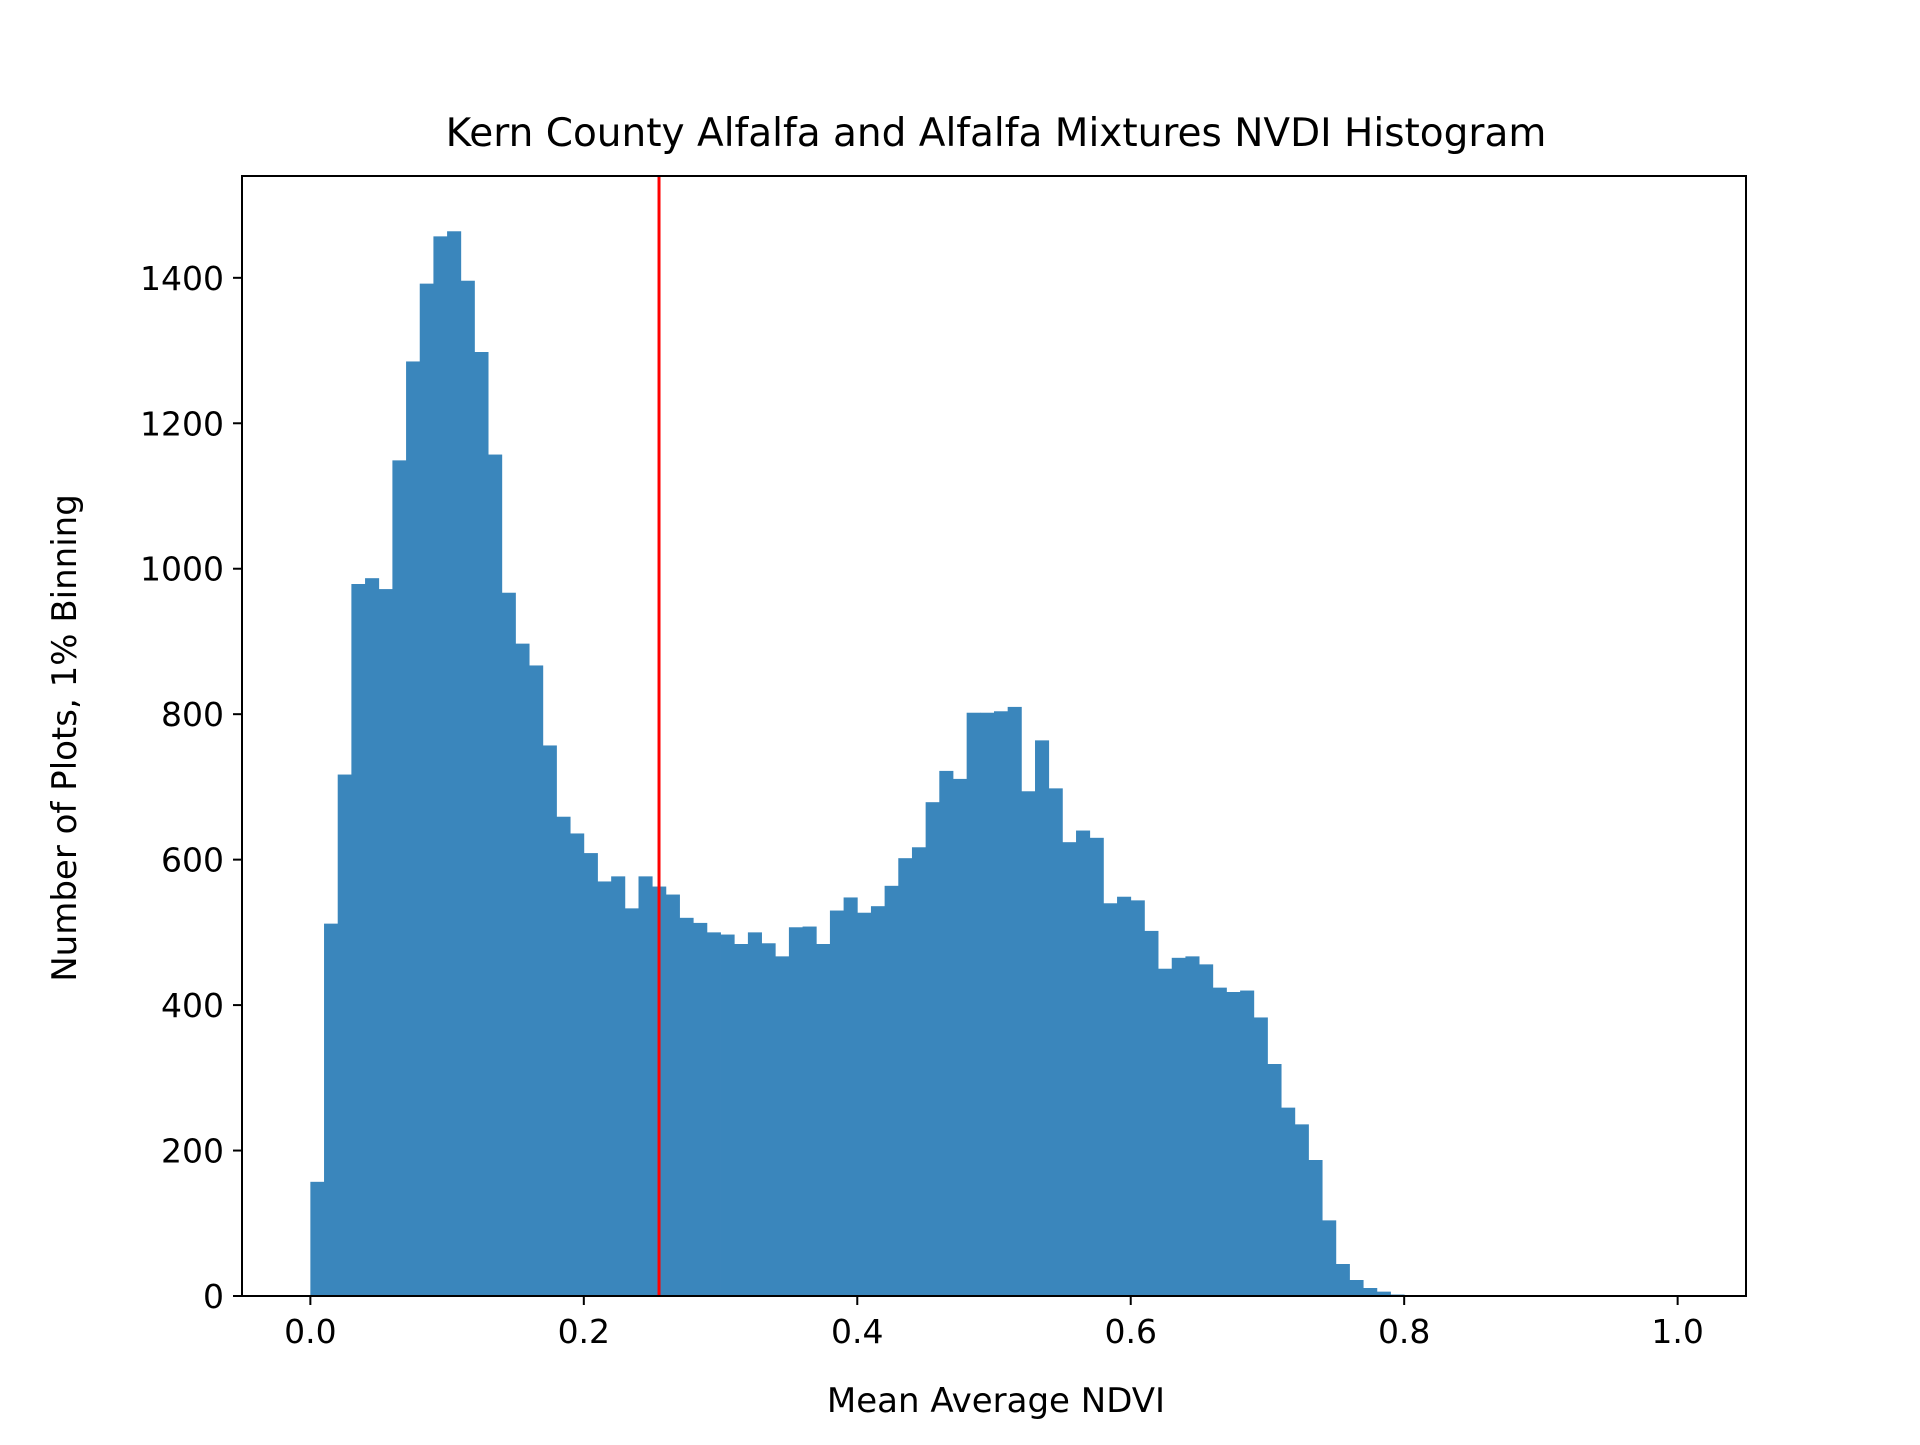 Image resolution: width=1920 pixels, height=1445 pixels. I want to click on x-tick-label: 0.6, so click(1130, 1331).